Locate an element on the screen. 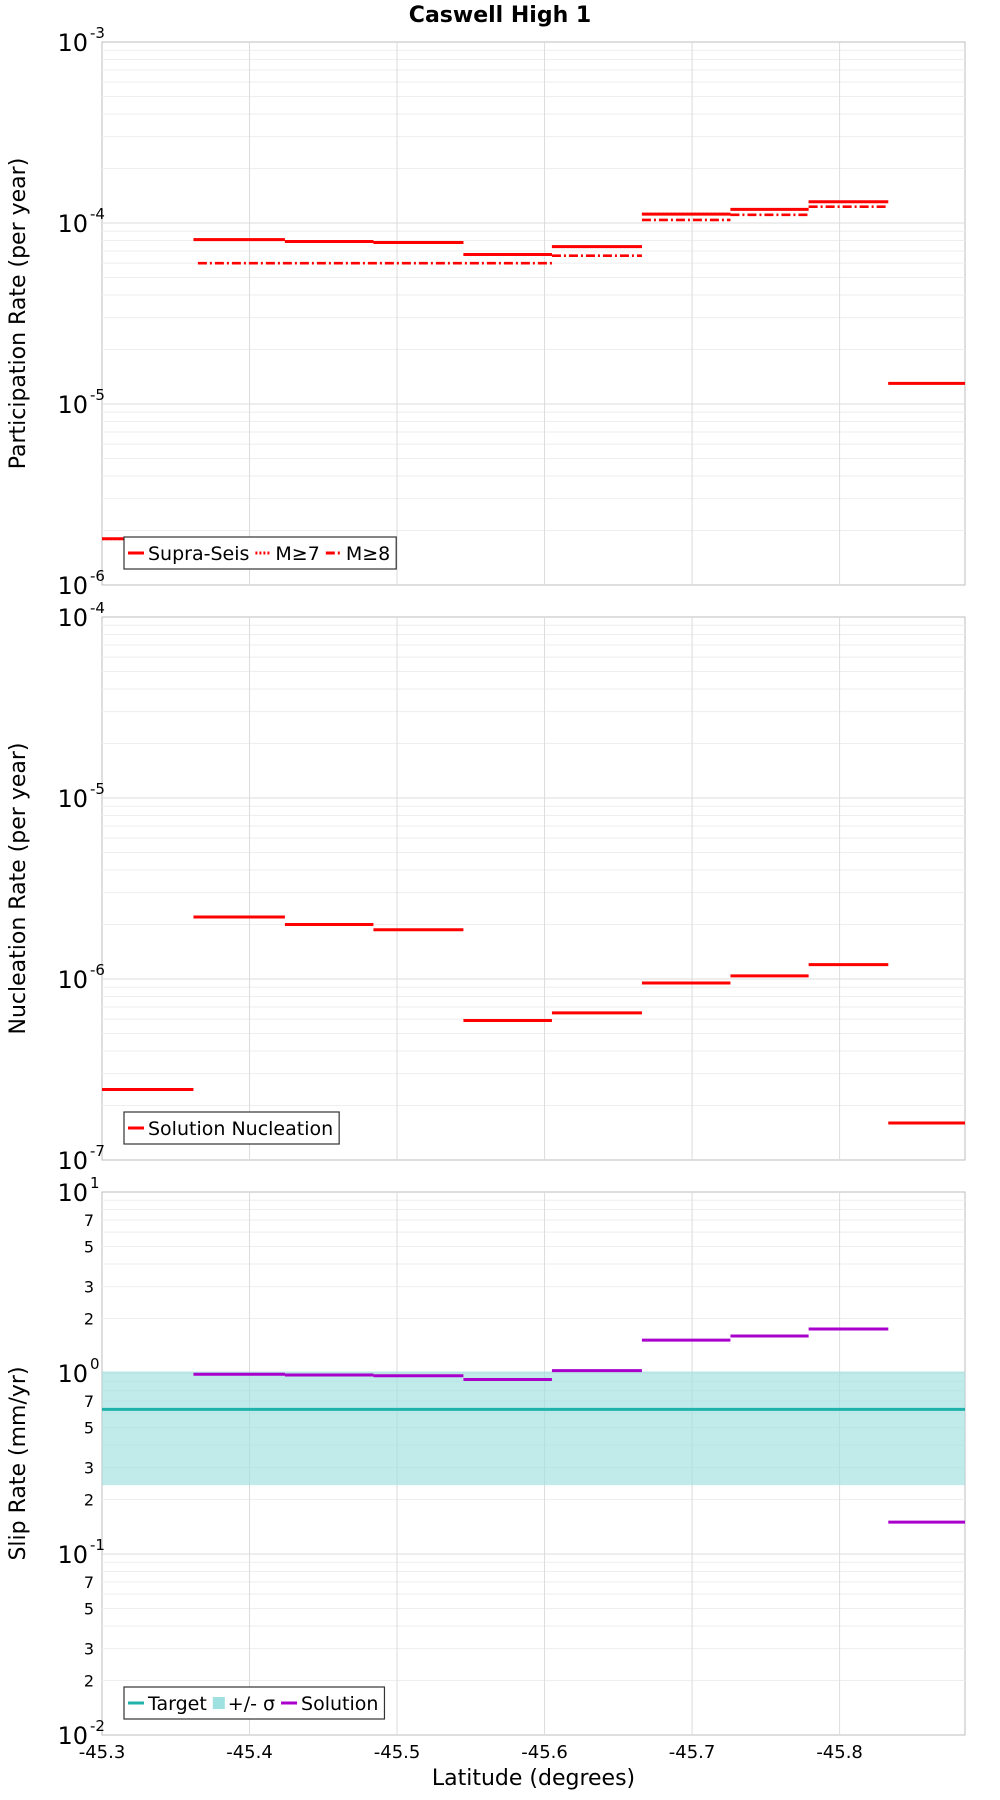 This screenshot has height=1800, width=1000. x-tick-label: -45.6 is located at coordinates (544, 1752).